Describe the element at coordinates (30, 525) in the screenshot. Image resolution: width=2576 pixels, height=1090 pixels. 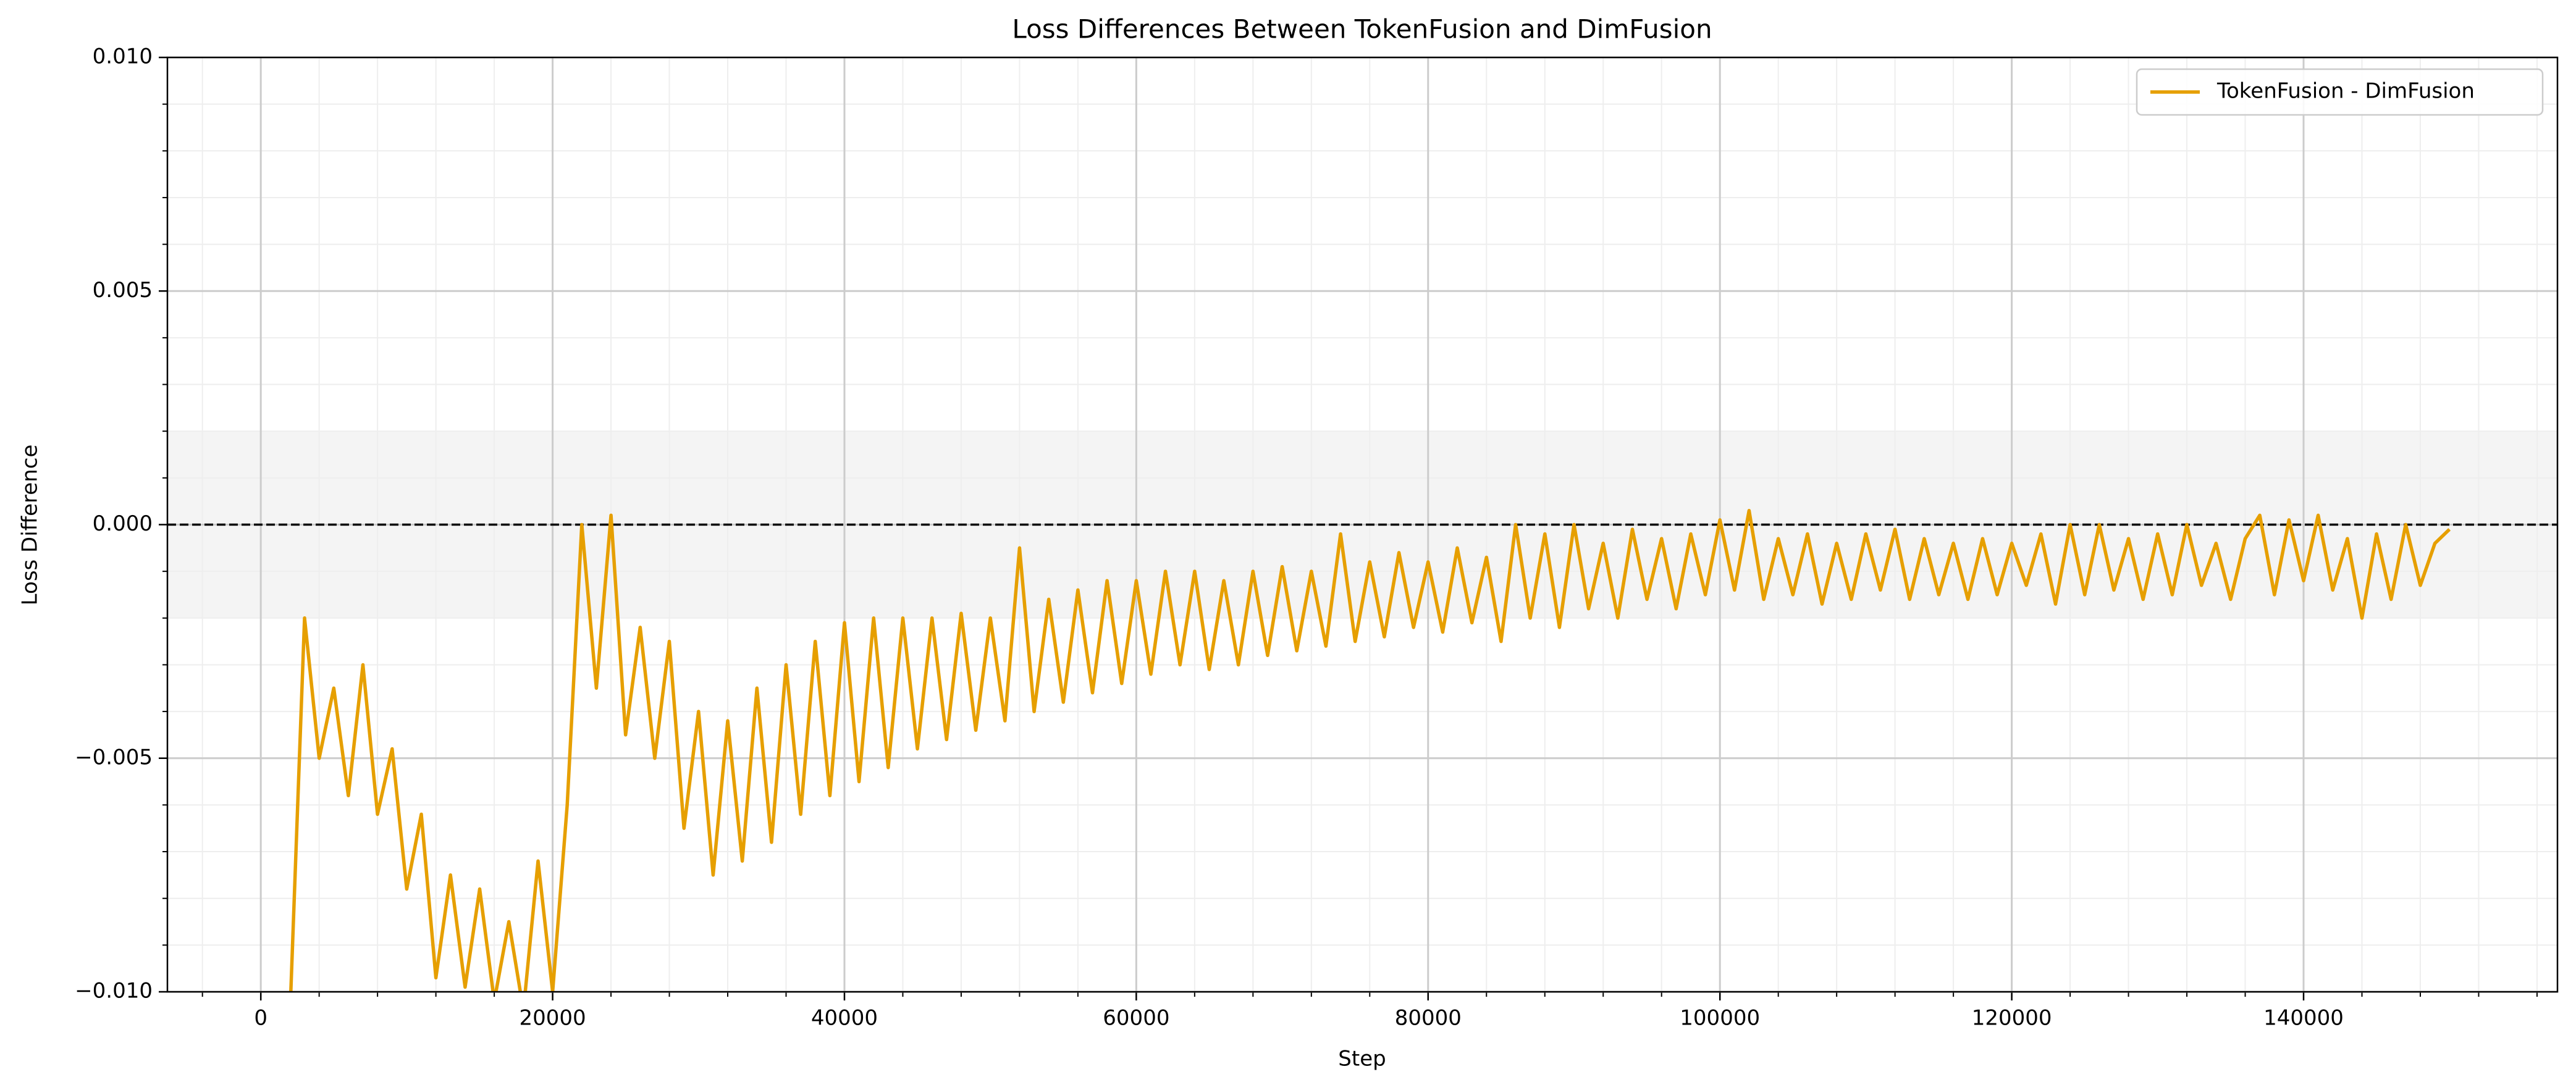
I see `y-axis-label: Loss Difference` at that location.